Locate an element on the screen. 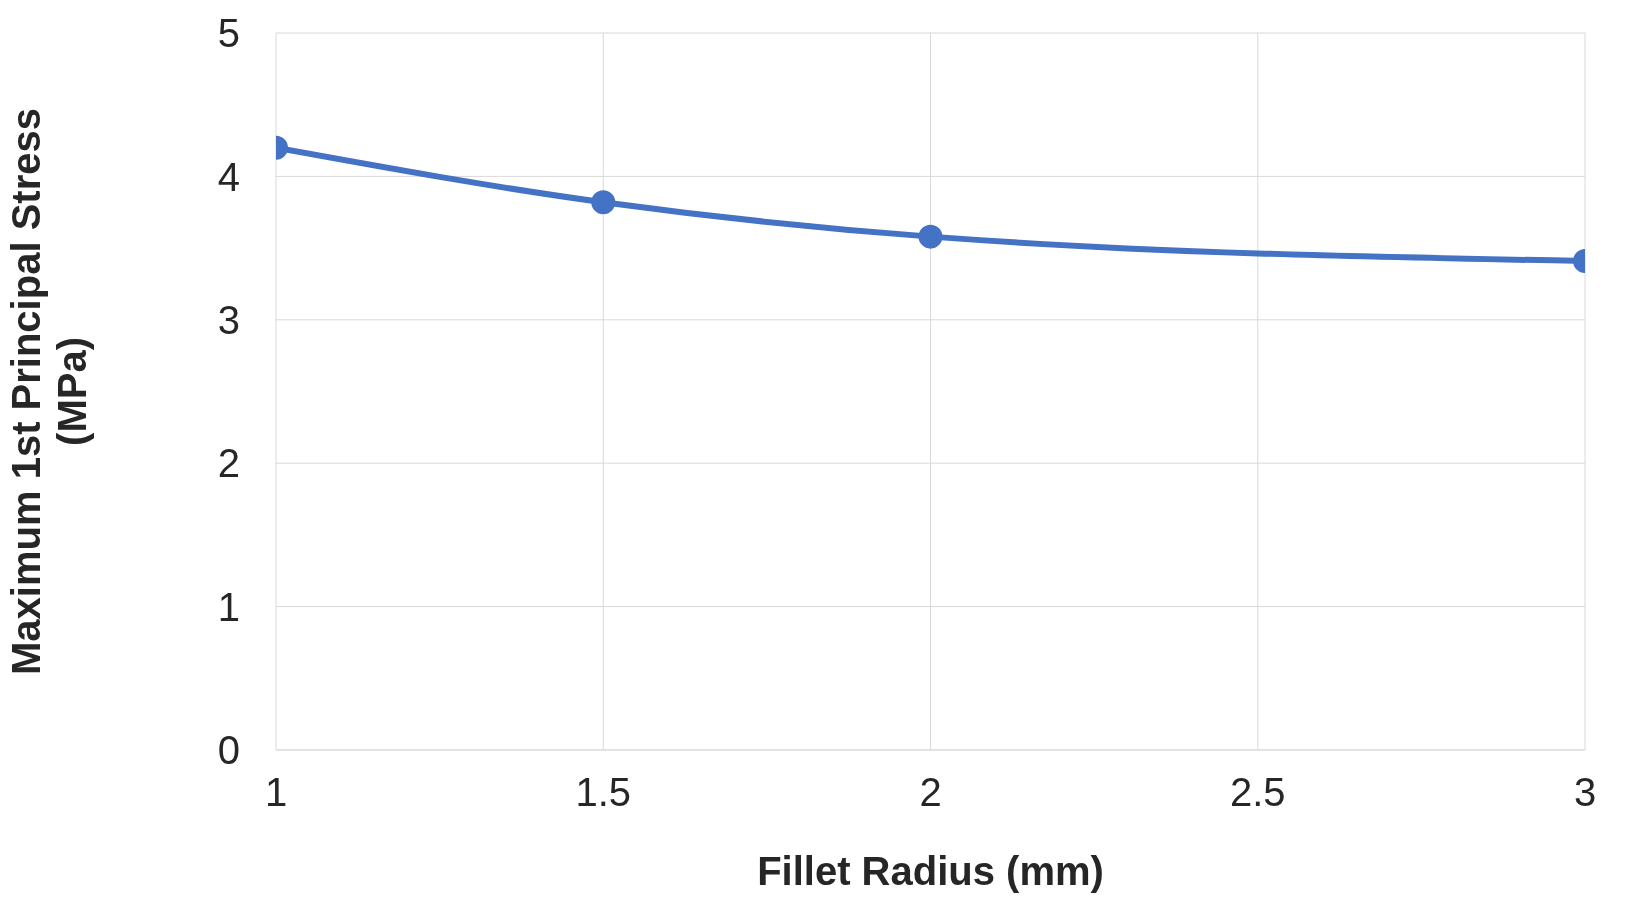  x-tick-label: 3 is located at coordinates (1585, 792).